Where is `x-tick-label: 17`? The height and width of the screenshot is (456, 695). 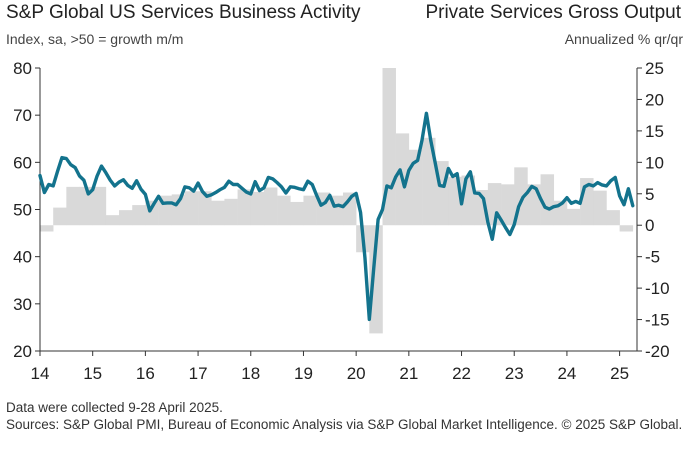
x-tick-label: 17 is located at coordinates (198, 373).